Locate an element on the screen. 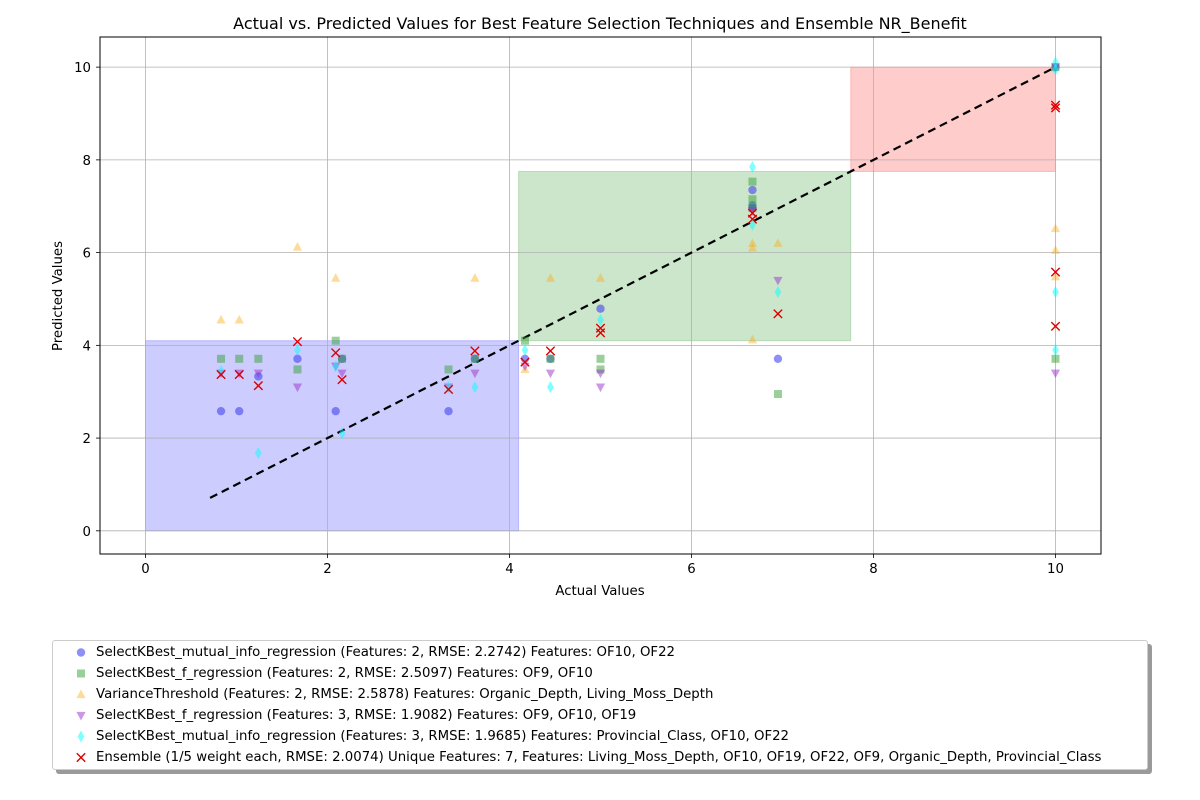 This screenshot has width=1200, height=800. y-tick-label: 0 is located at coordinates (87, 532).